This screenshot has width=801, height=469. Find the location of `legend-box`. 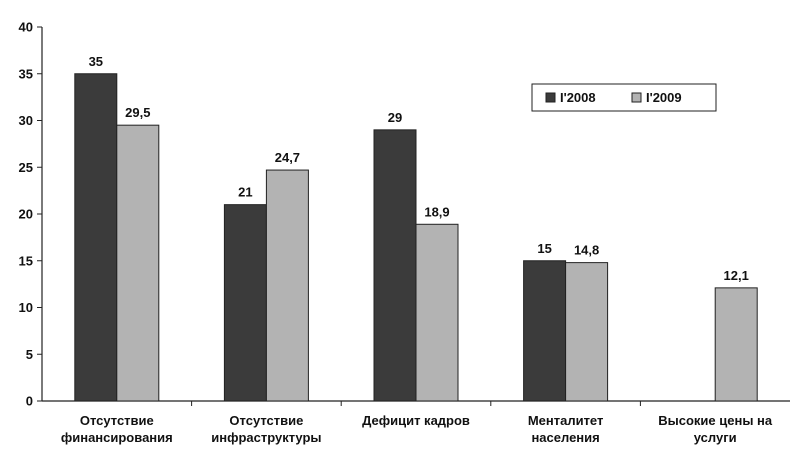

legend-box is located at coordinates (624, 97).